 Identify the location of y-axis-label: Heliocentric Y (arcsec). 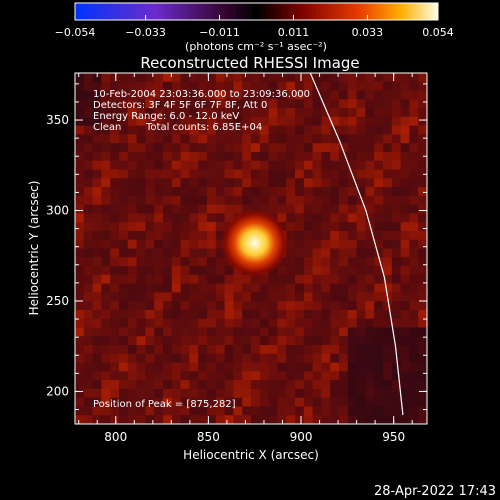
(34, 248).